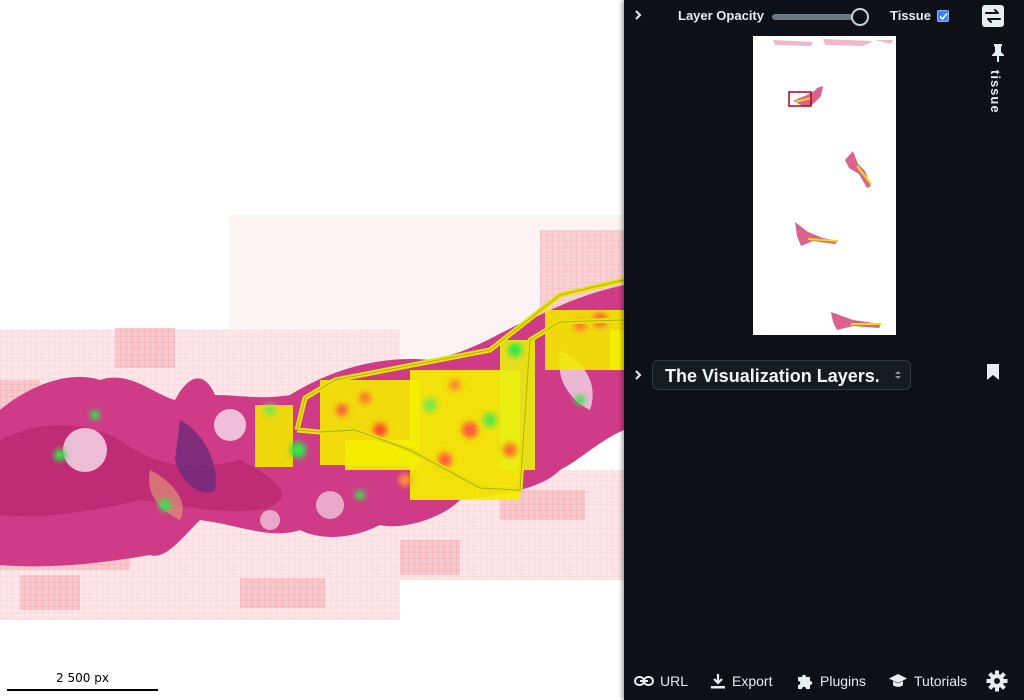  I want to click on navigator-viewport-box, so click(800, 99).